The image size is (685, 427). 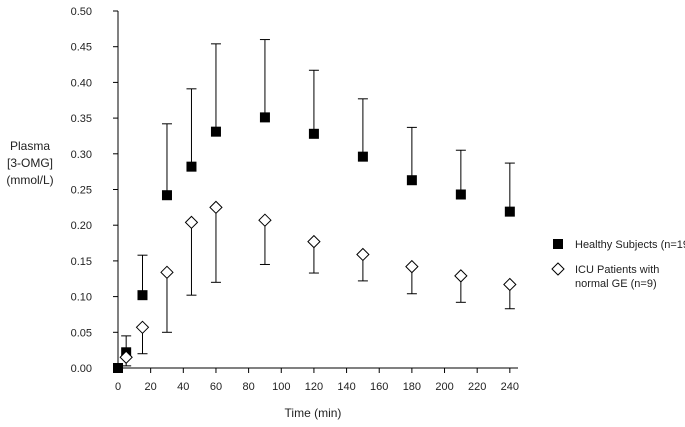 What do you see at coordinates (558, 244) in the screenshot?
I see `legend-marker-healthy` at bounding box center [558, 244].